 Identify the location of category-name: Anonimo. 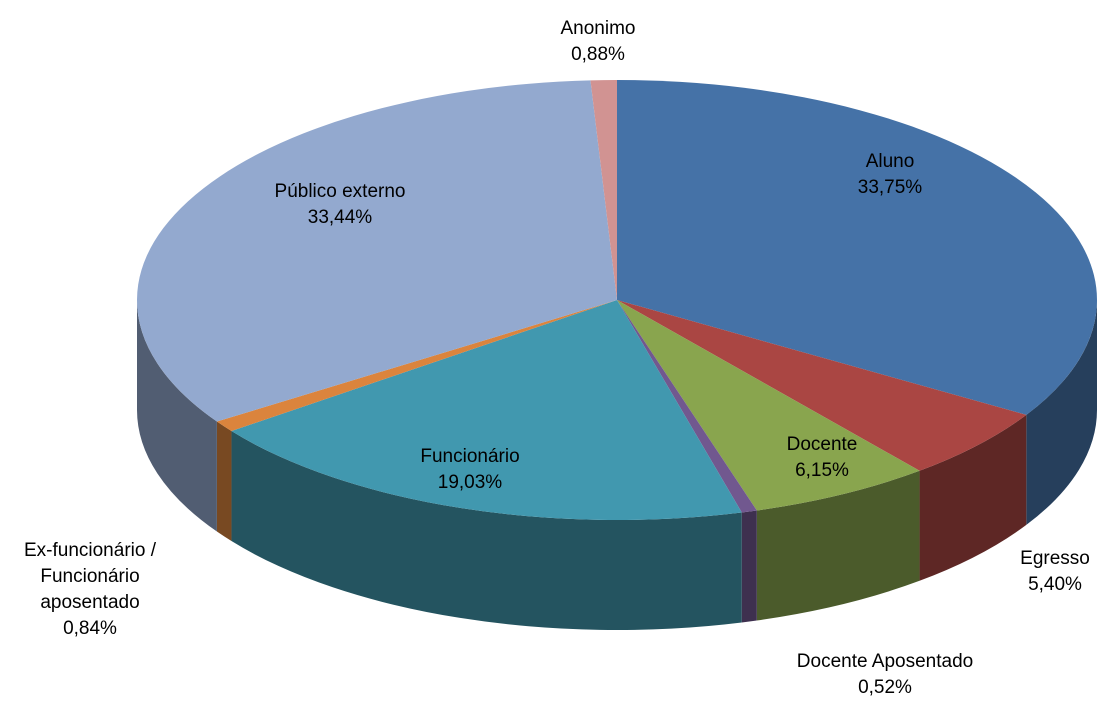
(598, 28).